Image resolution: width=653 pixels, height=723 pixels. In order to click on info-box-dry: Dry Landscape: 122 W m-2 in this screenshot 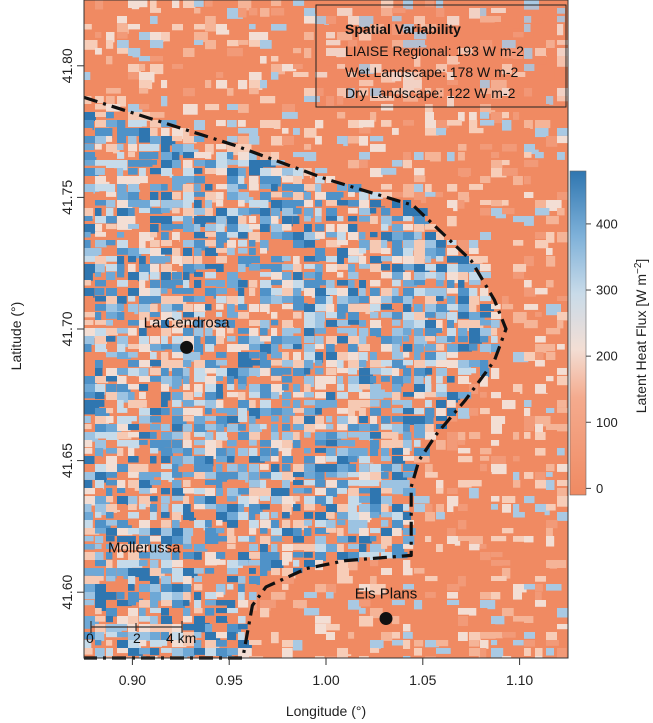, I will do `click(430, 93)`.